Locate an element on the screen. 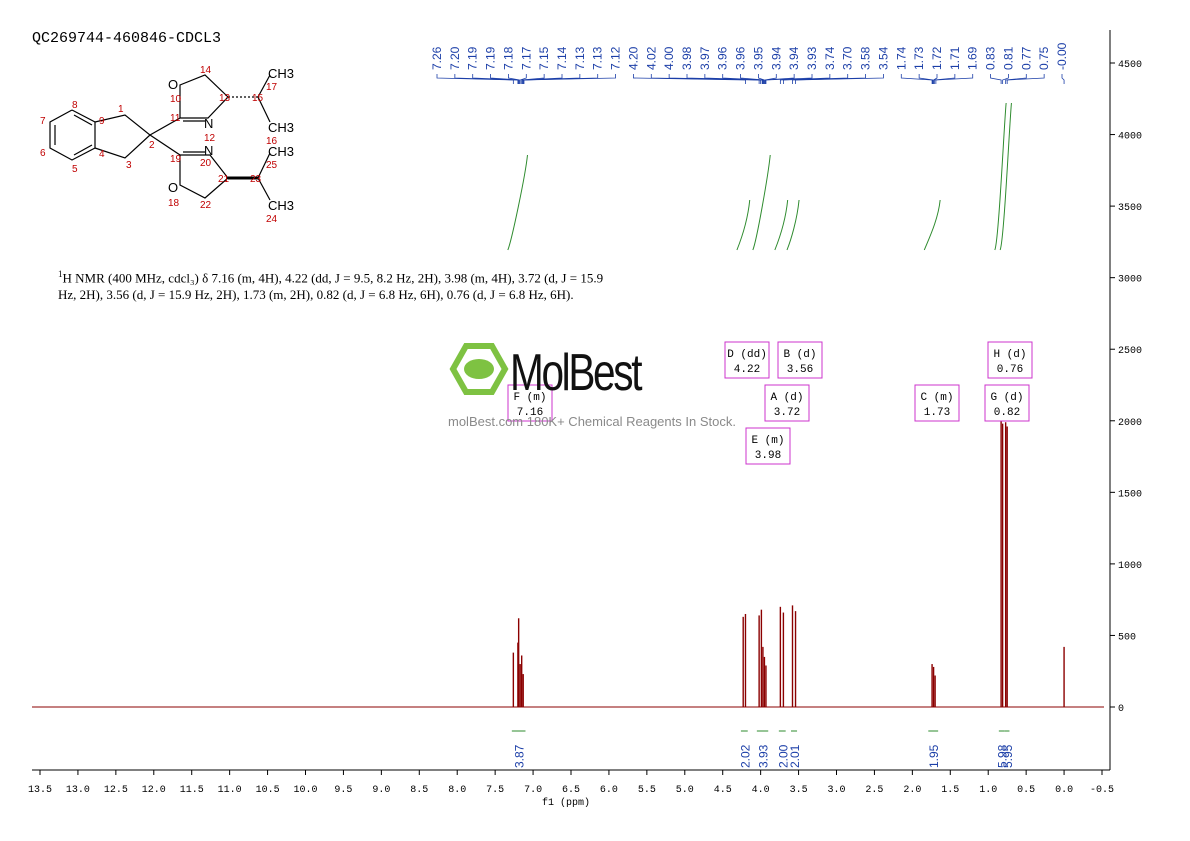 The height and width of the screenshot is (841, 1190). atom-number-13: 13 is located at coordinates (225, 98).